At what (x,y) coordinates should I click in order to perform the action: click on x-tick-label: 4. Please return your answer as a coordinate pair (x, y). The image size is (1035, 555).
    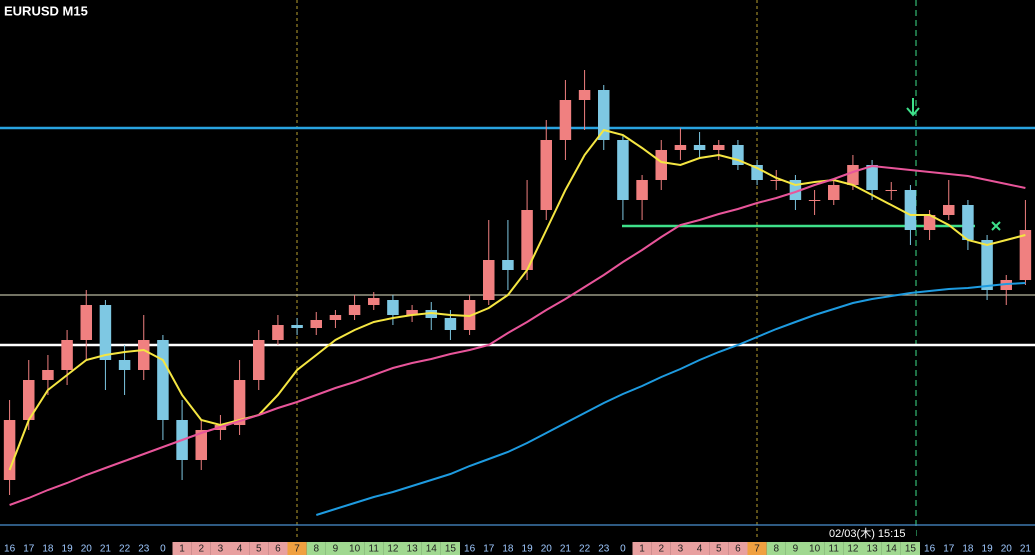
    Looking at the image, I should click on (700, 549).